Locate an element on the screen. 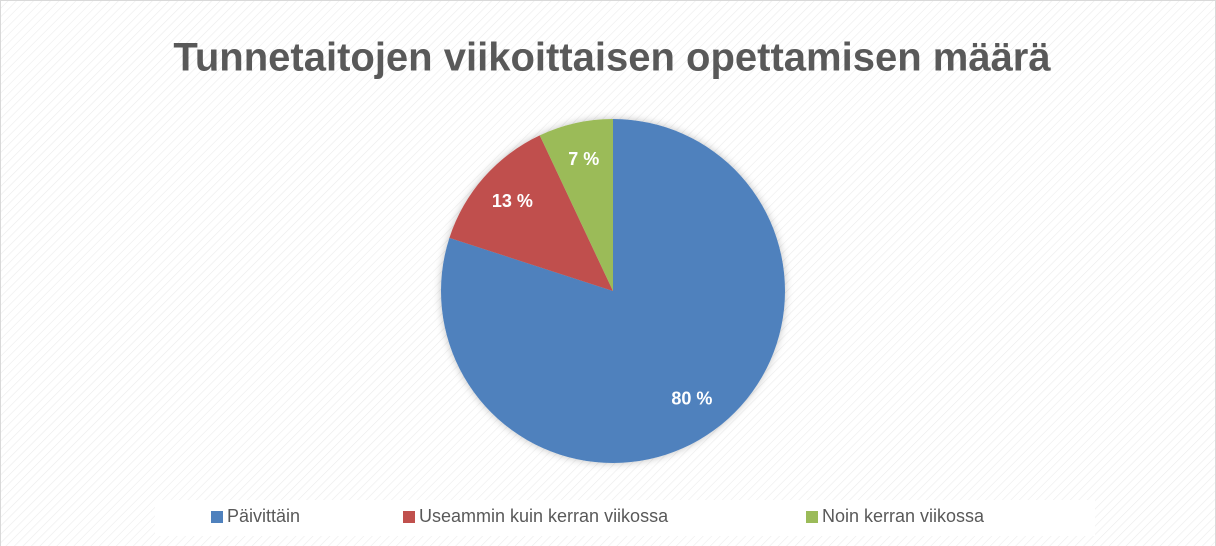  legend-label: Noin kerran viikossa is located at coordinates (903, 516).